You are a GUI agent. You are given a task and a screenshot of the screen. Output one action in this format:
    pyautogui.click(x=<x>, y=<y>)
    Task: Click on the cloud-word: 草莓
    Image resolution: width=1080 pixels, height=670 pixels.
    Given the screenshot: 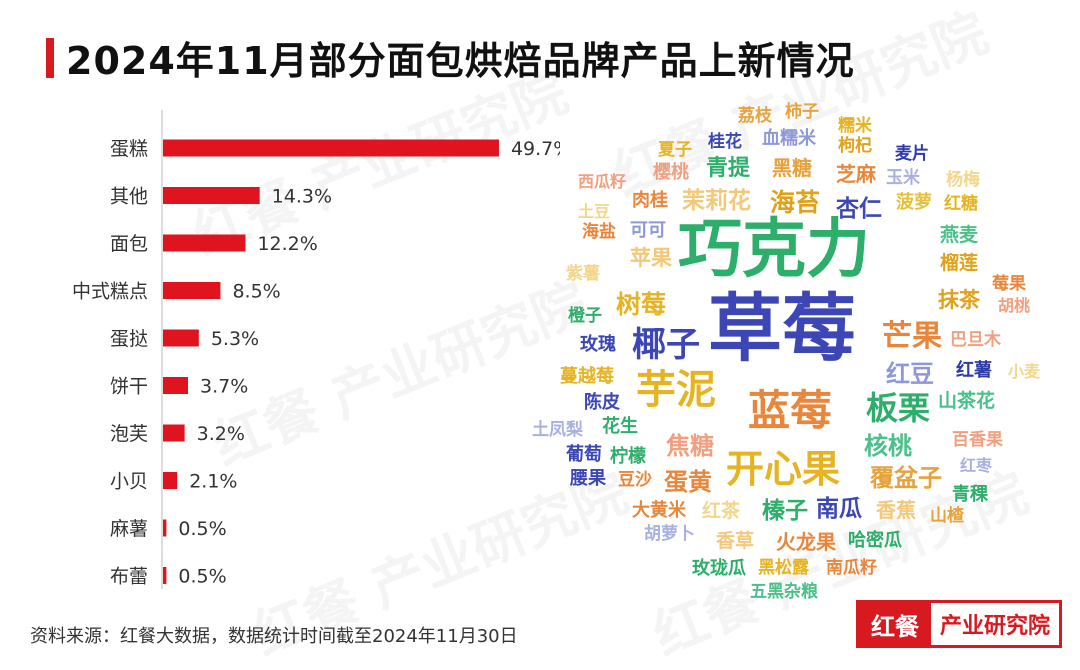 What is the action you would take?
    pyautogui.click(x=782, y=329)
    